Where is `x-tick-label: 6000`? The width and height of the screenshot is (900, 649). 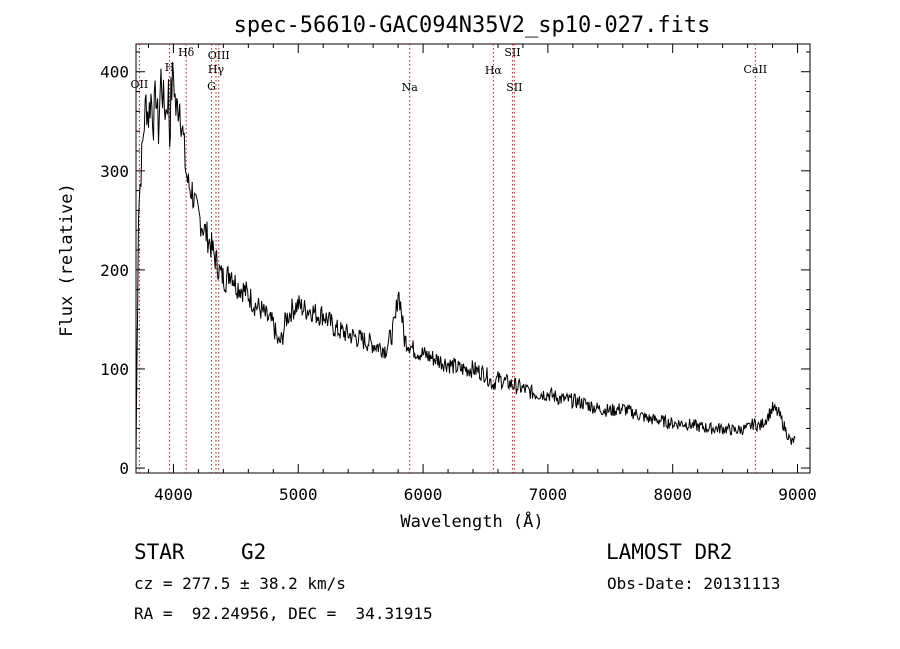
x-tick-label: 6000 is located at coordinates (423, 494).